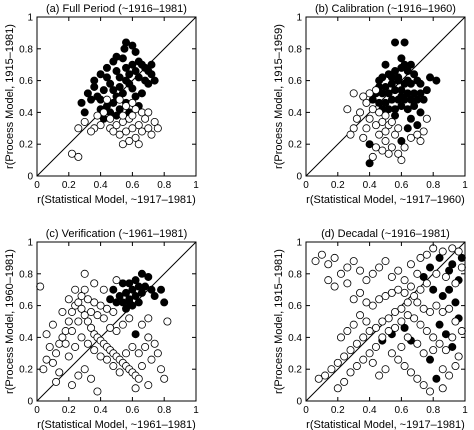  What do you see at coordinates (116, 321) in the screenshot?
I see `one-to-one-line` at bounding box center [116, 321].